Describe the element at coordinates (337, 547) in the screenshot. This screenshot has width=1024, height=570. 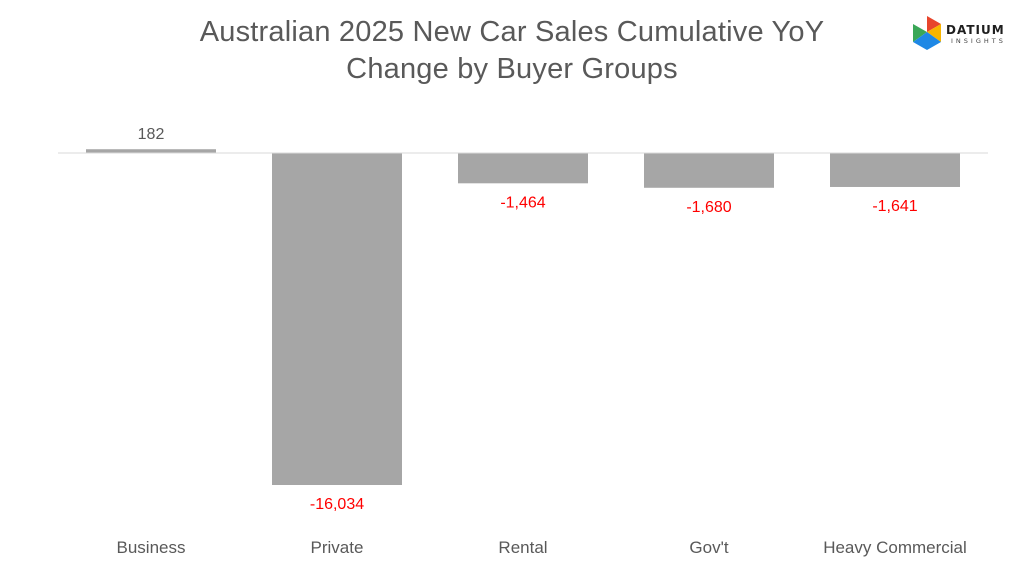
I see `category-label: Private` at that location.